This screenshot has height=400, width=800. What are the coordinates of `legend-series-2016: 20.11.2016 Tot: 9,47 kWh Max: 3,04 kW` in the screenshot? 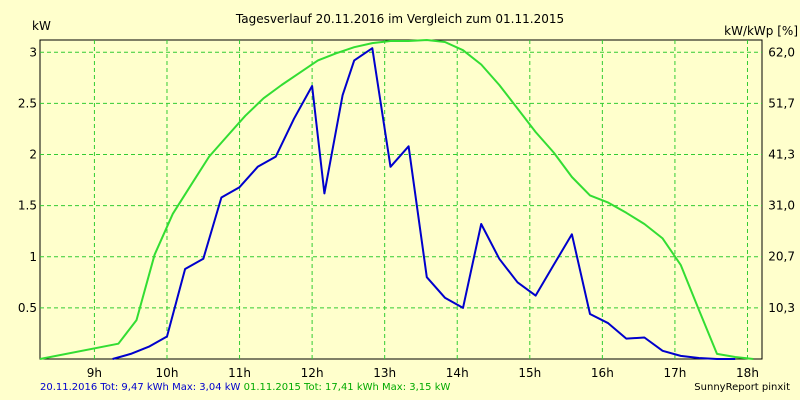 It's located at (140, 387).